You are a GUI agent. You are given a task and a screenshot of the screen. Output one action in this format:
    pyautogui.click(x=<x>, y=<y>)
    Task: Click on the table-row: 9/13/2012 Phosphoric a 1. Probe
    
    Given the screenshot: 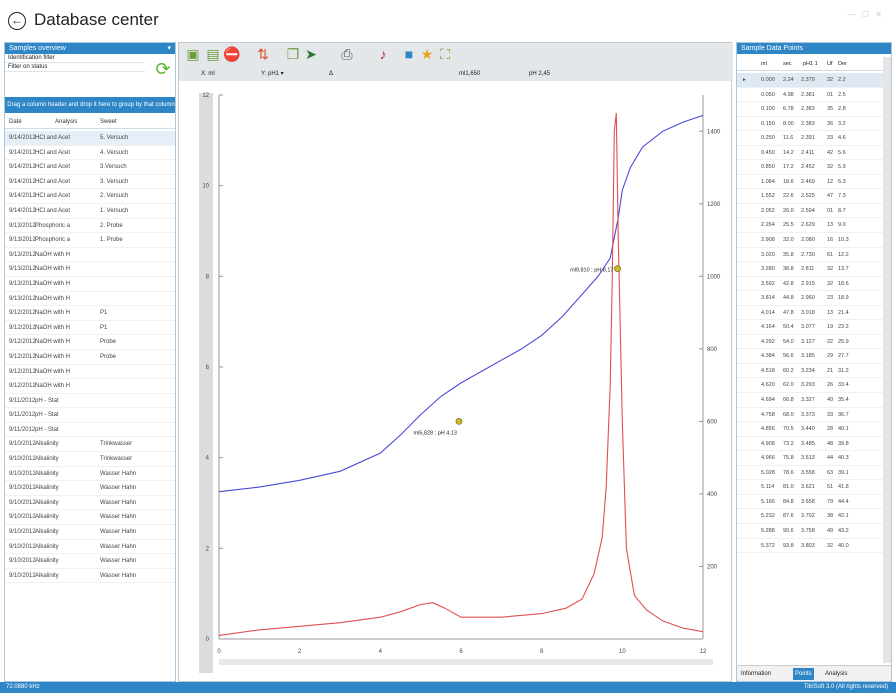 What is the action you would take?
    pyautogui.click(x=90, y=240)
    